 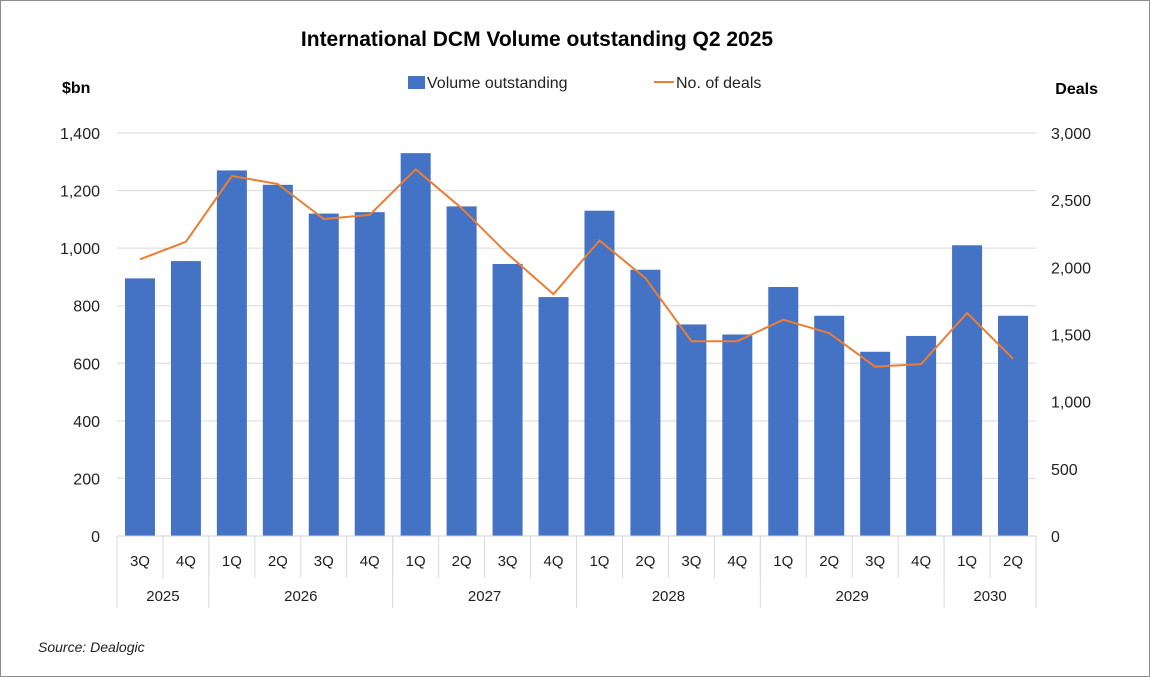 What do you see at coordinates (497, 83) in the screenshot?
I see `legend-label-volume: Volume outstanding` at bounding box center [497, 83].